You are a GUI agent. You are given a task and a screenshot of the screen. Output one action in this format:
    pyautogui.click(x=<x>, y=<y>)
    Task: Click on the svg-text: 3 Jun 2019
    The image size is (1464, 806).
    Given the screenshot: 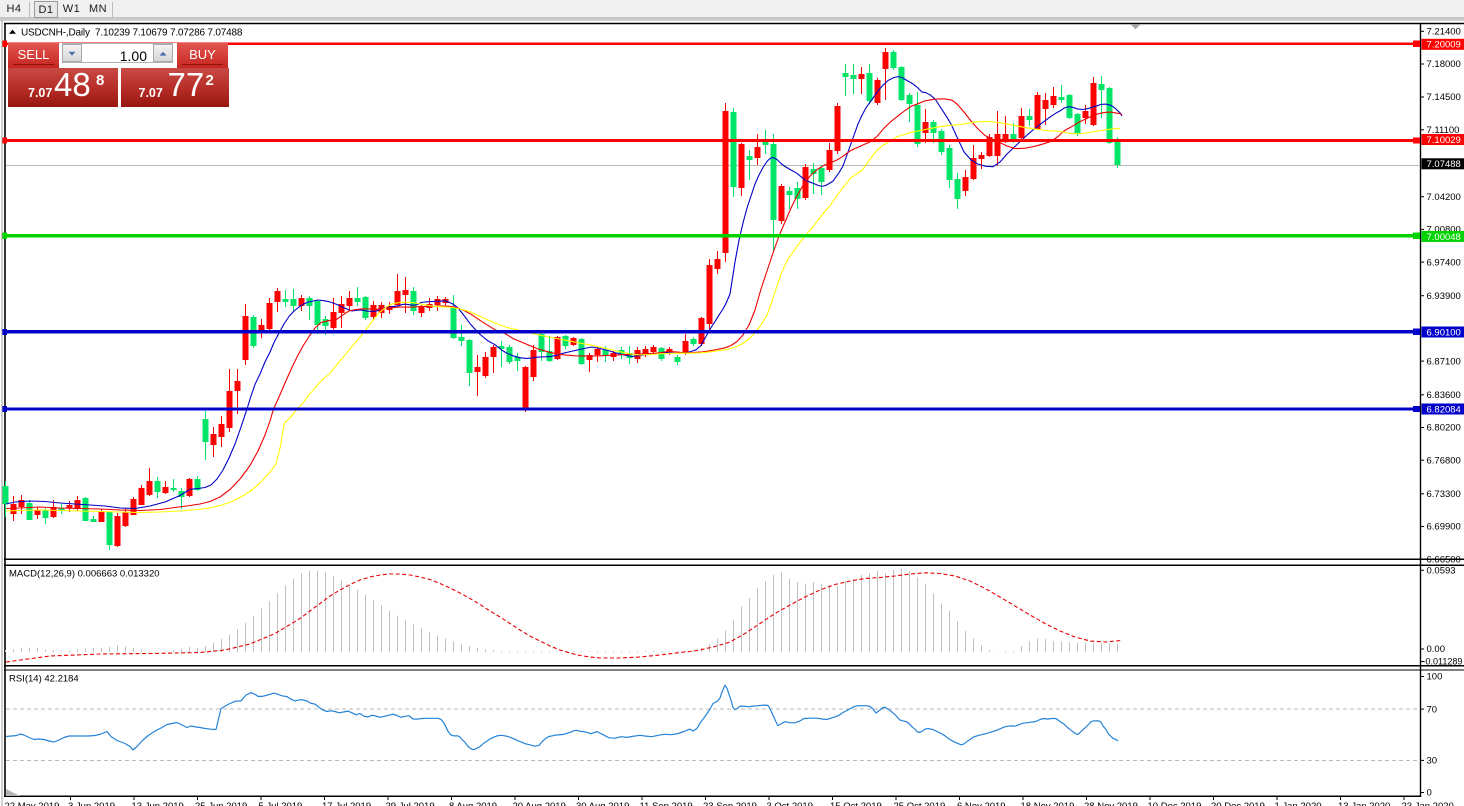 What is the action you would take?
    pyautogui.click(x=91, y=803)
    